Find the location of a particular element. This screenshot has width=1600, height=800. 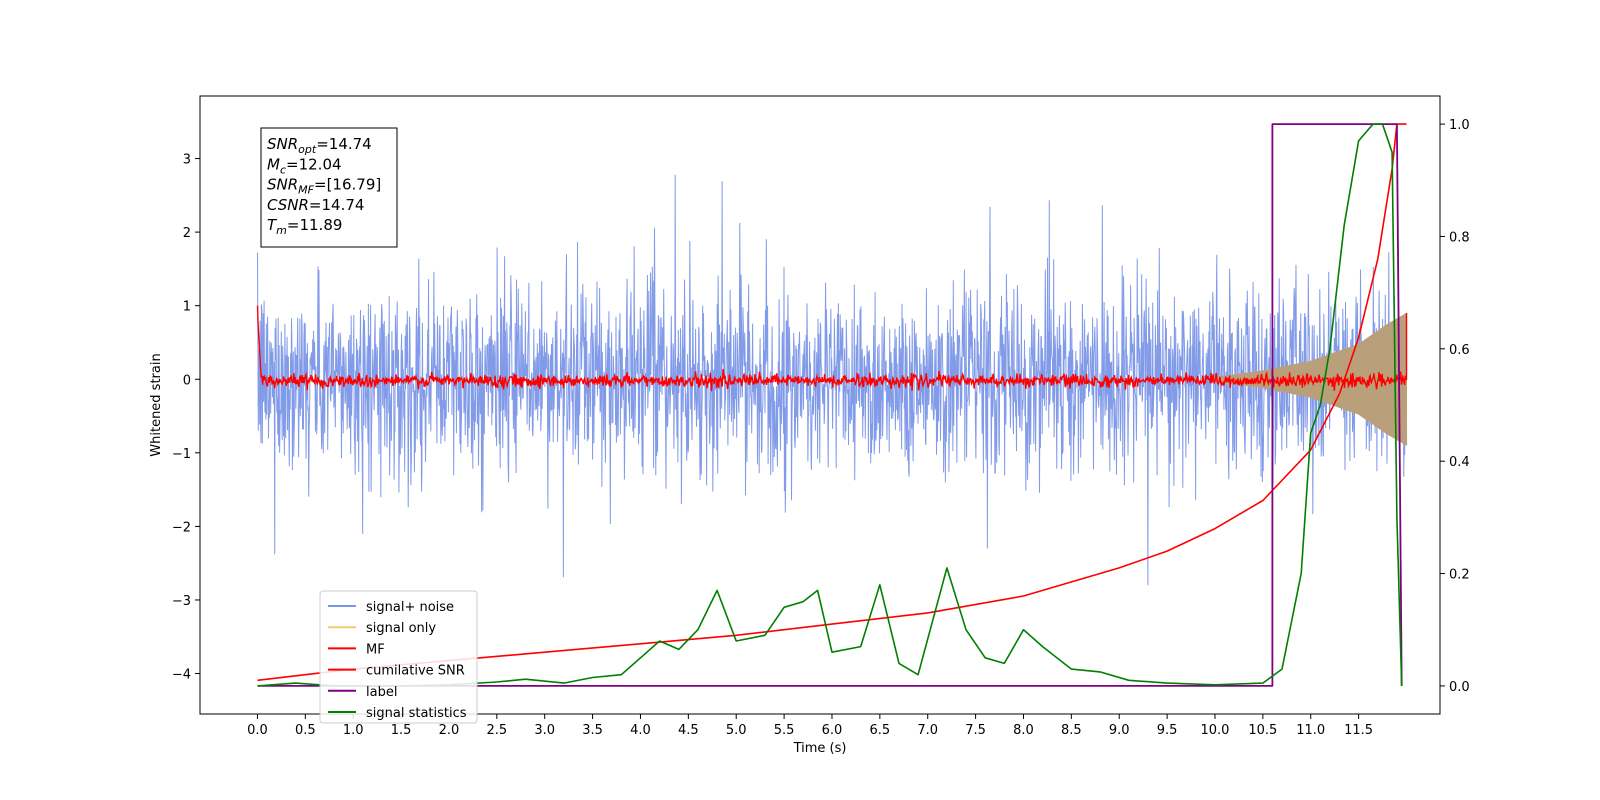

y-axis-label: Whitened strain is located at coordinates (156, 404).